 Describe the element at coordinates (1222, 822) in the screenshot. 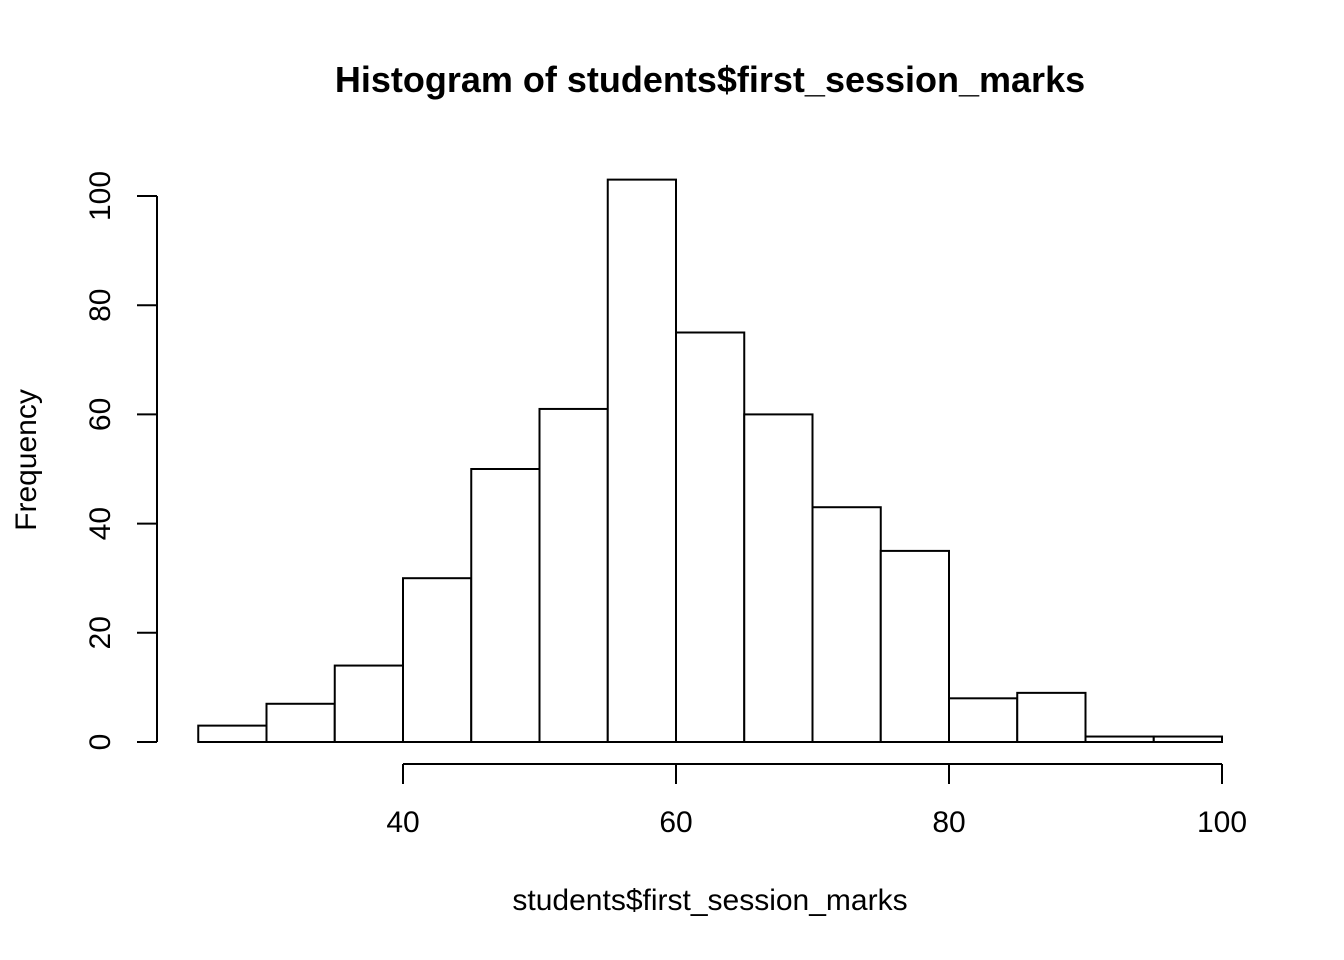

I see `x-tick-label: 100` at that location.